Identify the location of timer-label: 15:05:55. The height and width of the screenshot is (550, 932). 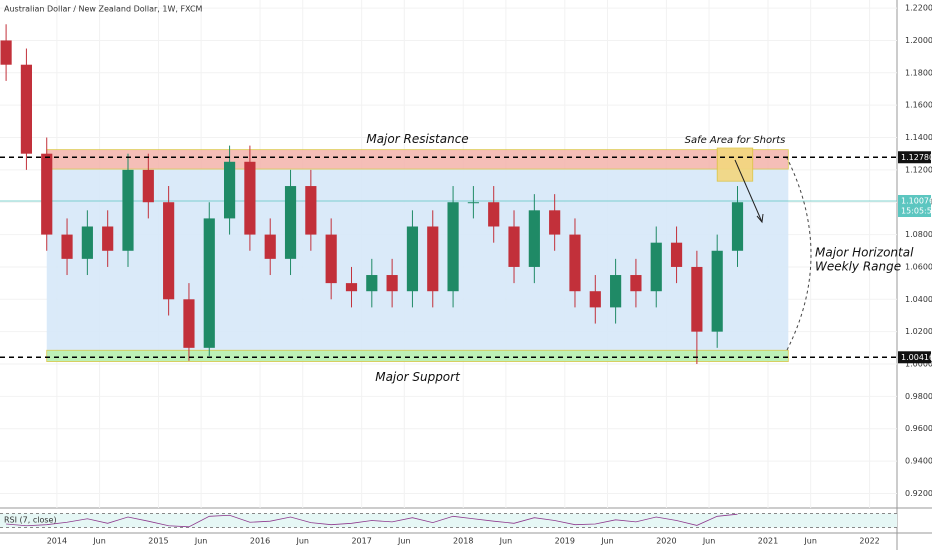
(916, 210).